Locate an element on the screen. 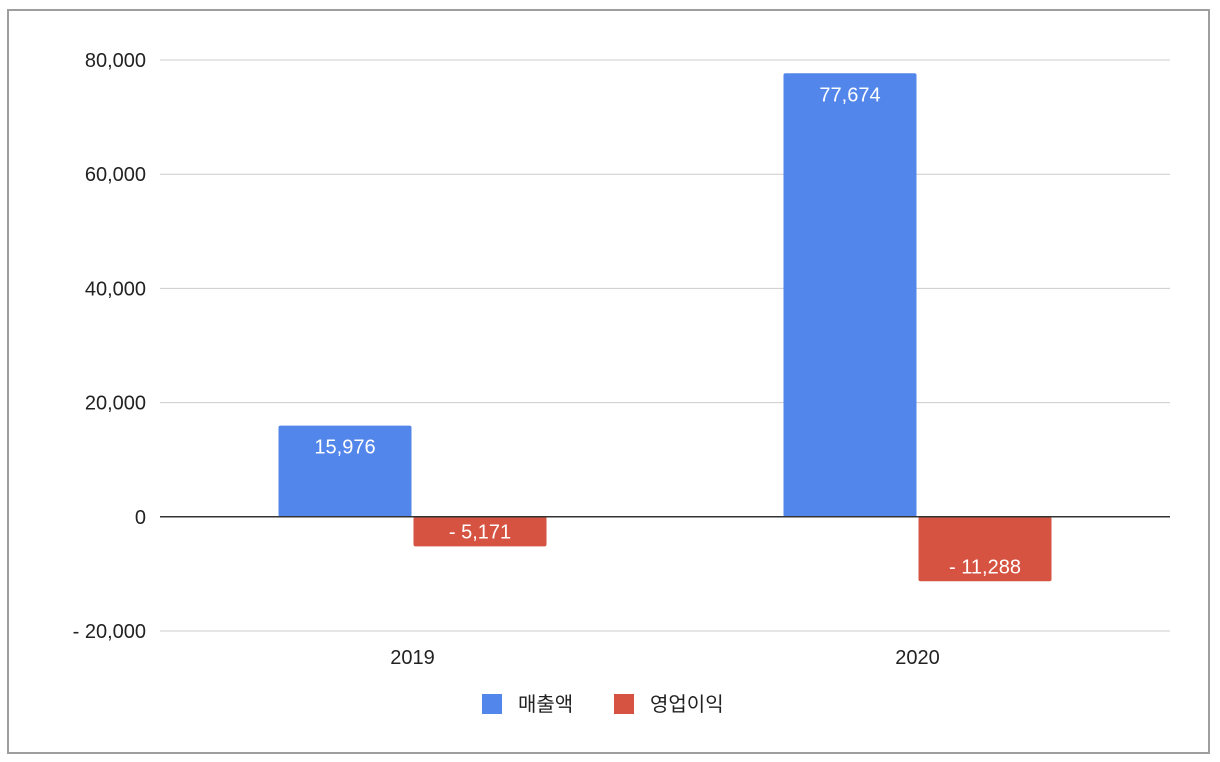  y-tick-label: - 20,000 is located at coordinates (109, 632).